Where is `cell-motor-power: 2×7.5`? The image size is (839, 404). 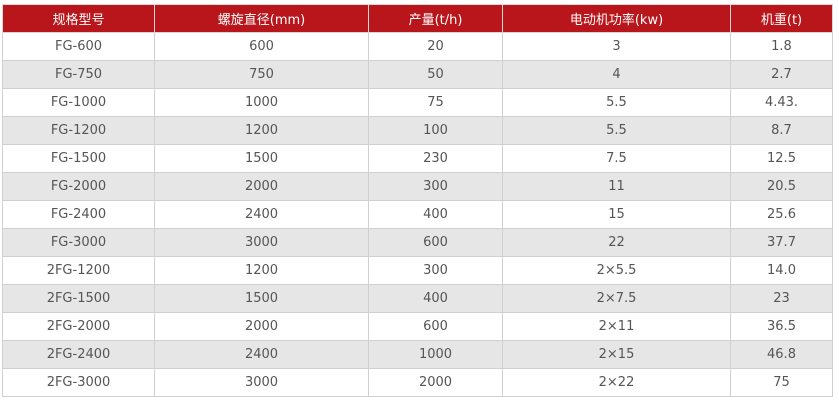 cell-motor-power: 2×7.5 is located at coordinates (616, 298).